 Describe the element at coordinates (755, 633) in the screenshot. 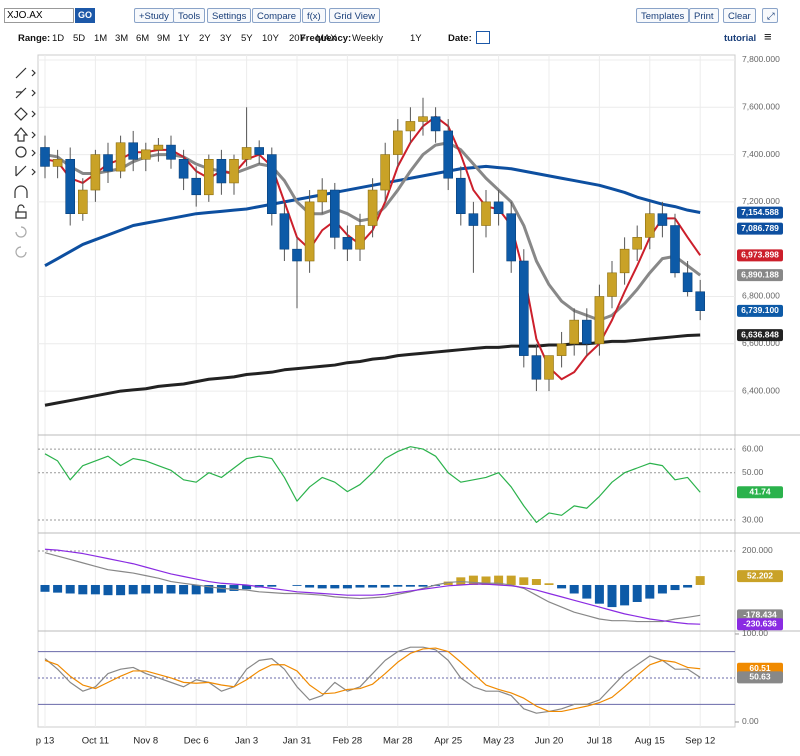

I see `y-tick-label: 100.00` at that location.